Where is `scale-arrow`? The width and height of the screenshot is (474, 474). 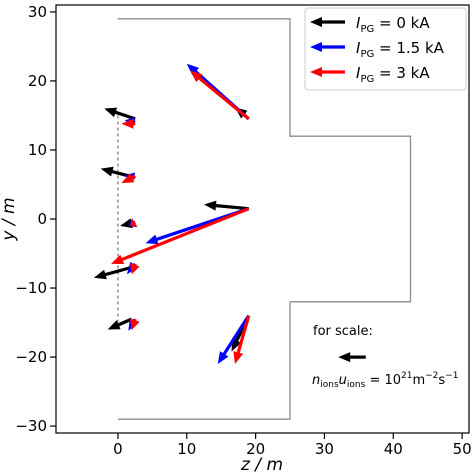 scale-arrow is located at coordinates (352, 357).